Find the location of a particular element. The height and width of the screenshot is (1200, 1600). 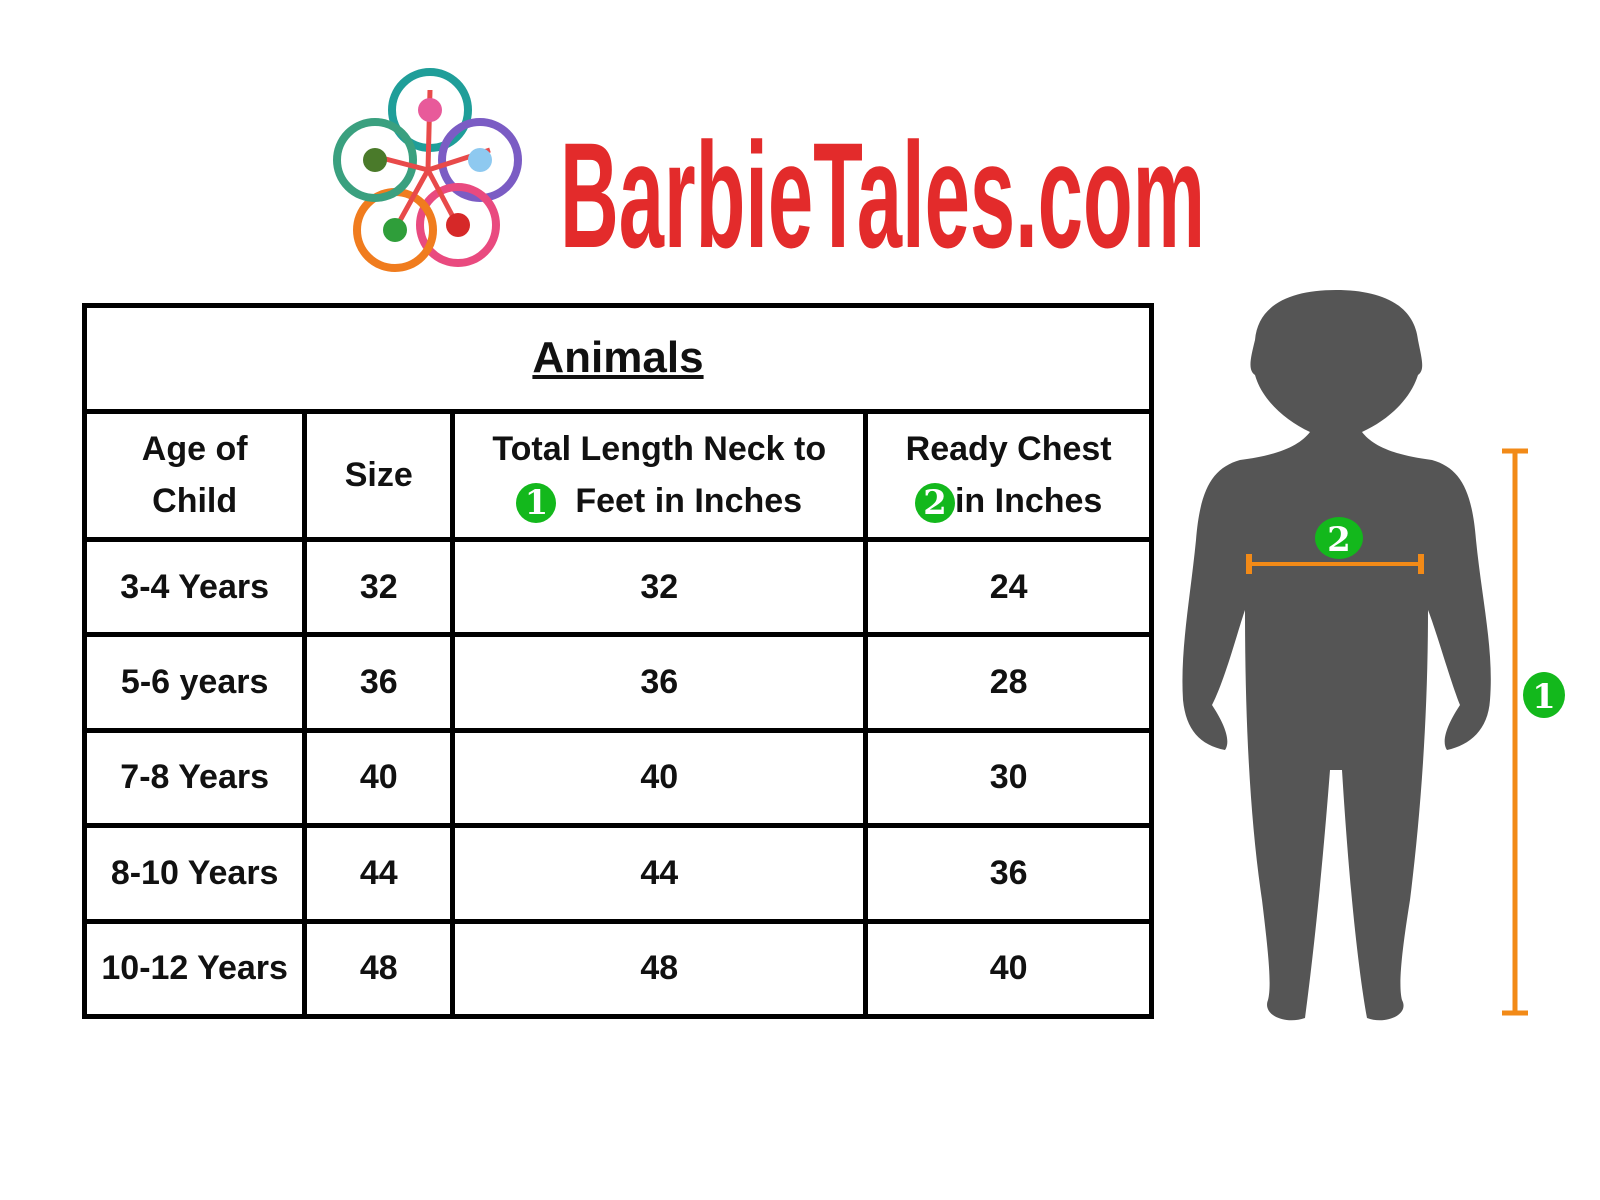

chest-cell: 40 is located at coordinates (1008, 969).